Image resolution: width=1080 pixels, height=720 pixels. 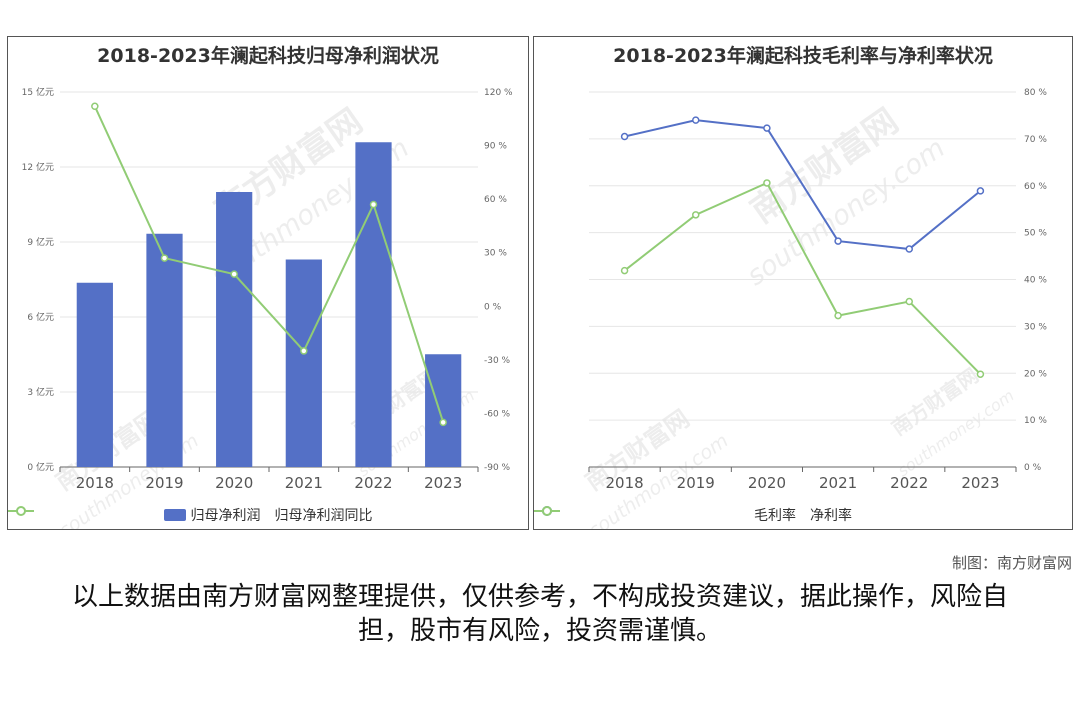 I want to click on legend-label-net-profit: 归母净利润, so click(x=225, y=516).